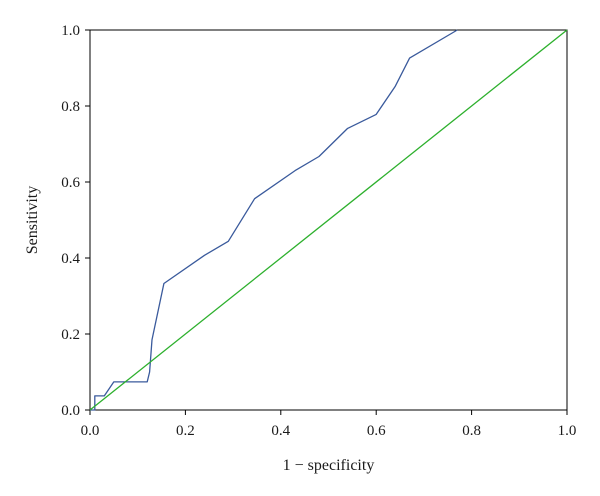  What do you see at coordinates (90, 431) in the screenshot?
I see `x-tick-label: 0.0` at bounding box center [90, 431].